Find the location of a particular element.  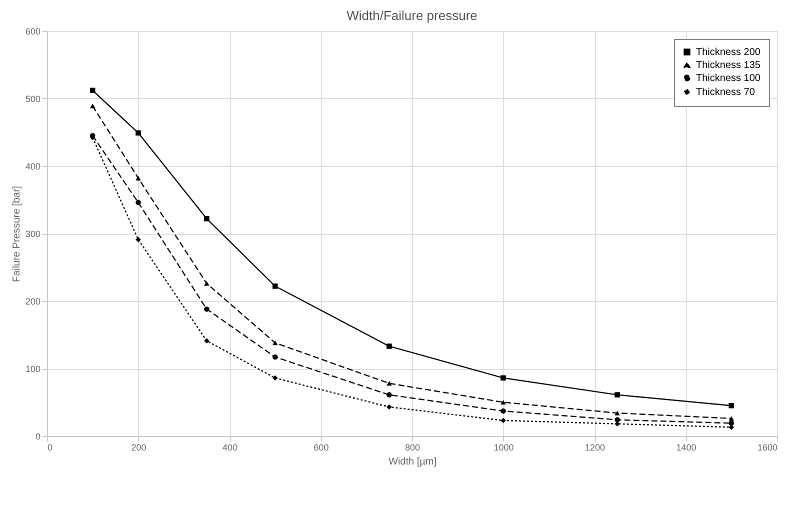

legend-label: Thickness 70 is located at coordinates (726, 92).